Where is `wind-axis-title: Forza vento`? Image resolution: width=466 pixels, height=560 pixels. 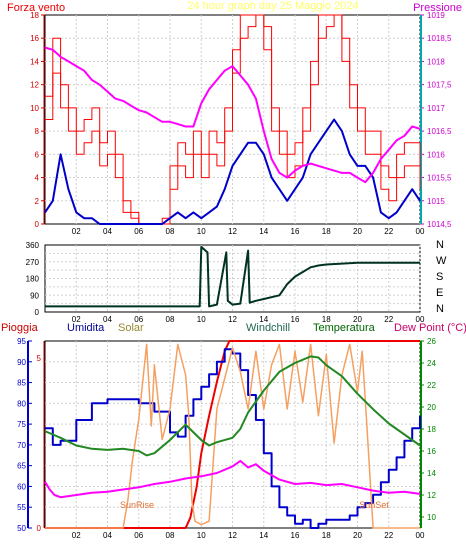
wind-axis-title: Forza vento is located at coordinates (36, 8).